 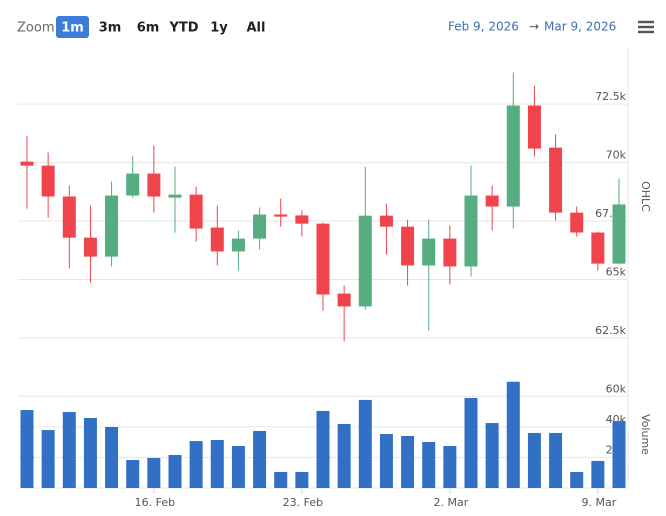 What do you see at coordinates (534, 27) in the screenshot?
I see `range-arrow: →` at bounding box center [534, 27].